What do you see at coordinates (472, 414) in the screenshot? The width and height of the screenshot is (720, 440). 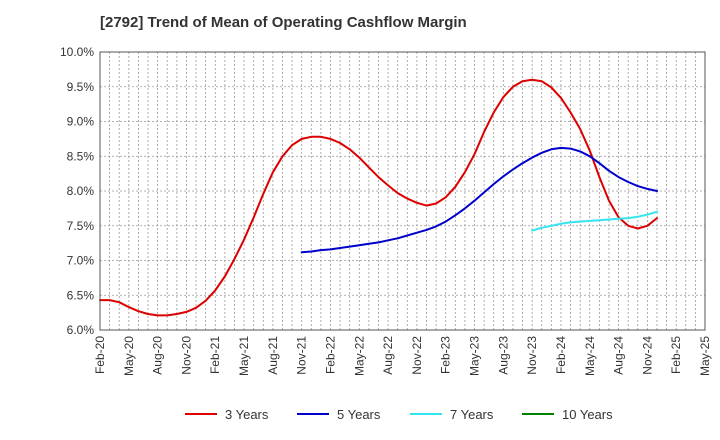 I see `legend-label: 7 Years` at bounding box center [472, 414].